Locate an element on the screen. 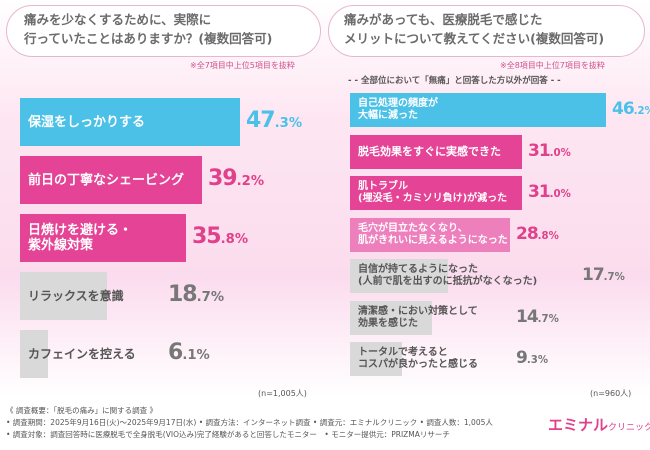 This screenshot has height=450, width=650. value-int: 14 is located at coordinates (527, 316).